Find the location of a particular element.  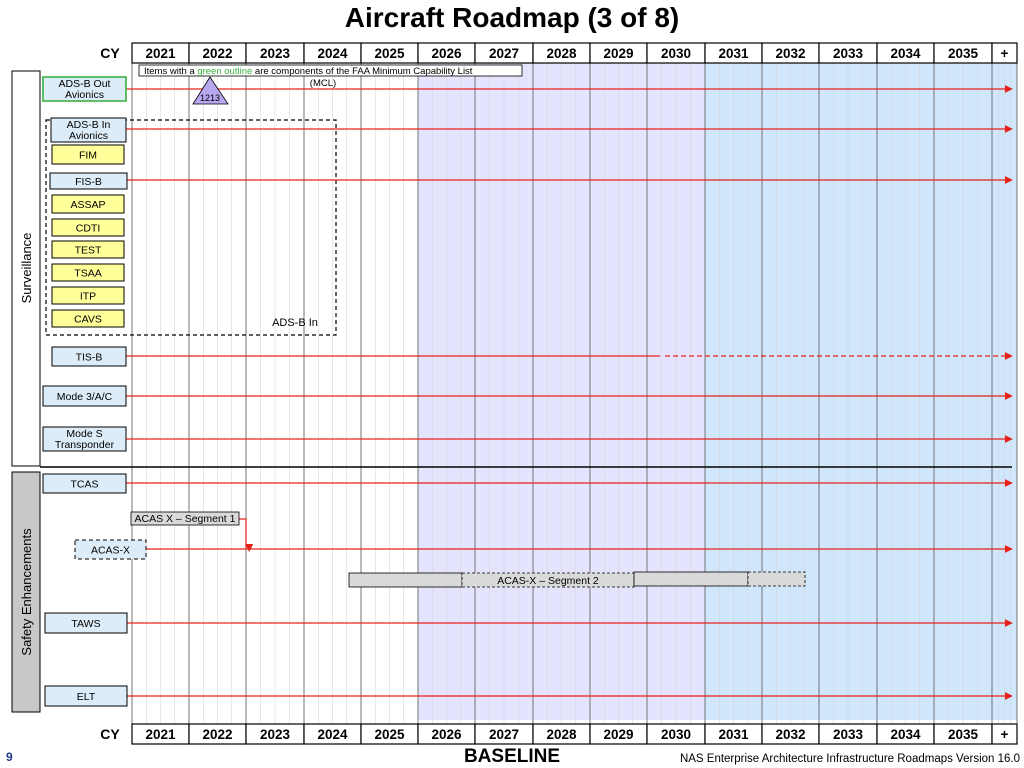

acas-seg2-bar-d is located at coordinates (776, 579).